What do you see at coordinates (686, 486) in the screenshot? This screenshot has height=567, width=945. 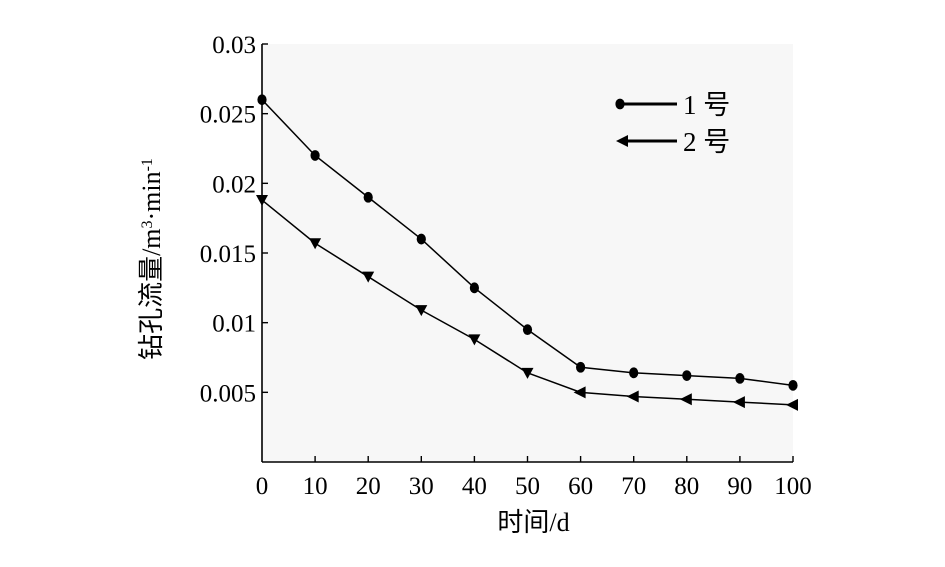 I see `x-tick-label: 80` at bounding box center [686, 486].